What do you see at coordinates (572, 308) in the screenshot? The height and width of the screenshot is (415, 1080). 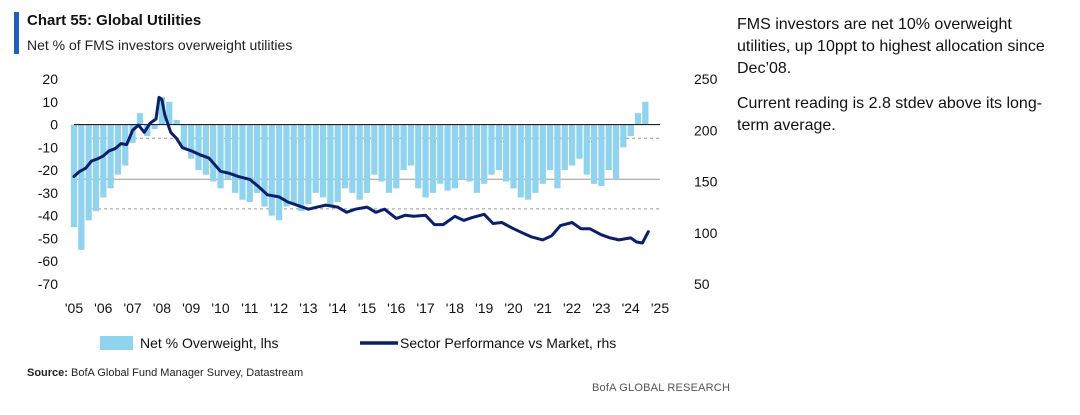 I see `x-tick: '22` at bounding box center [572, 308].